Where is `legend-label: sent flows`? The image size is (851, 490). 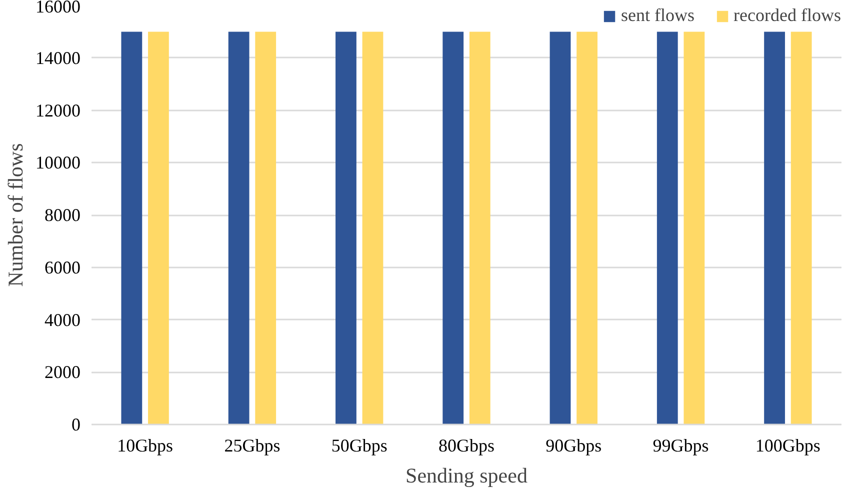
legend-label: sent flows is located at coordinates (658, 15).